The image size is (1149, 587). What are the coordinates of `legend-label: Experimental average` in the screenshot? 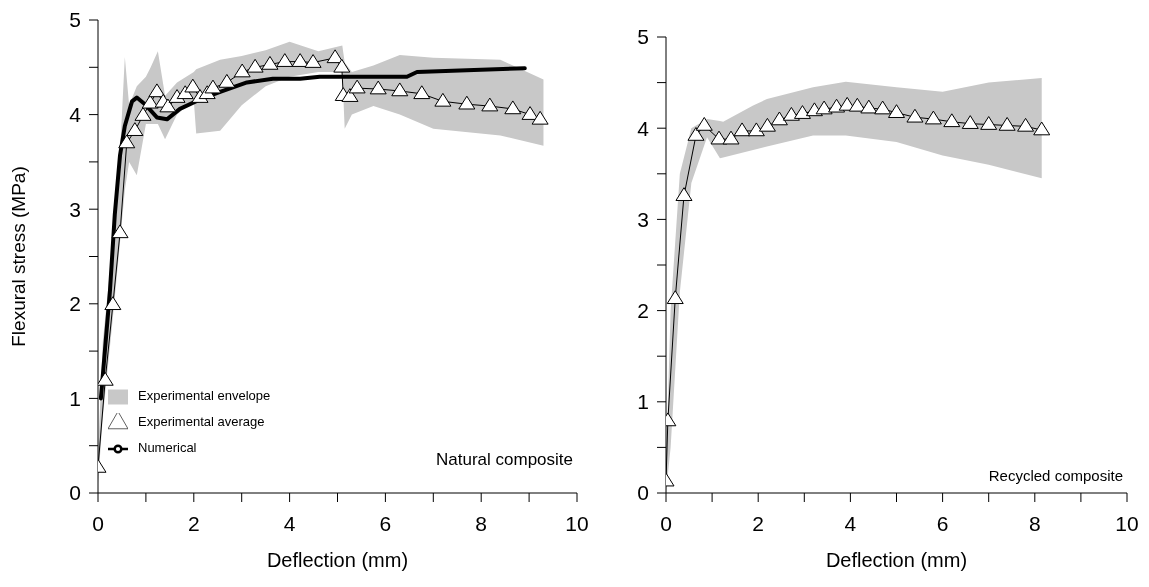 It's located at (201, 421).